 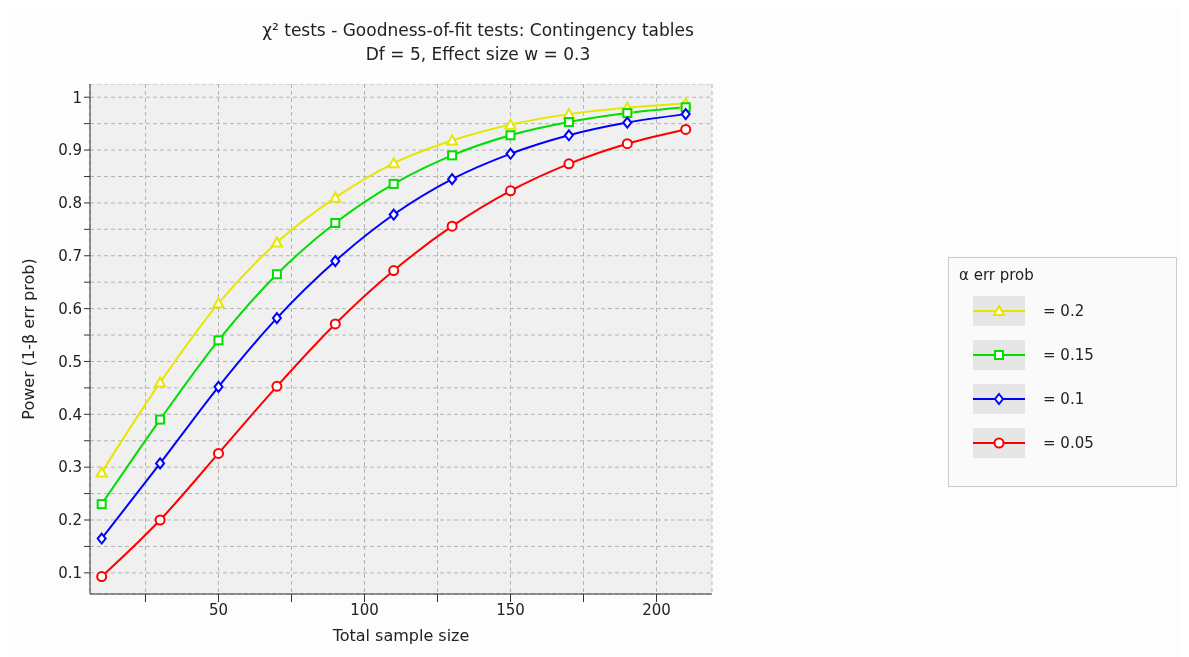 I want to click on legend-label: = 0.15, so click(x=1068, y=354).